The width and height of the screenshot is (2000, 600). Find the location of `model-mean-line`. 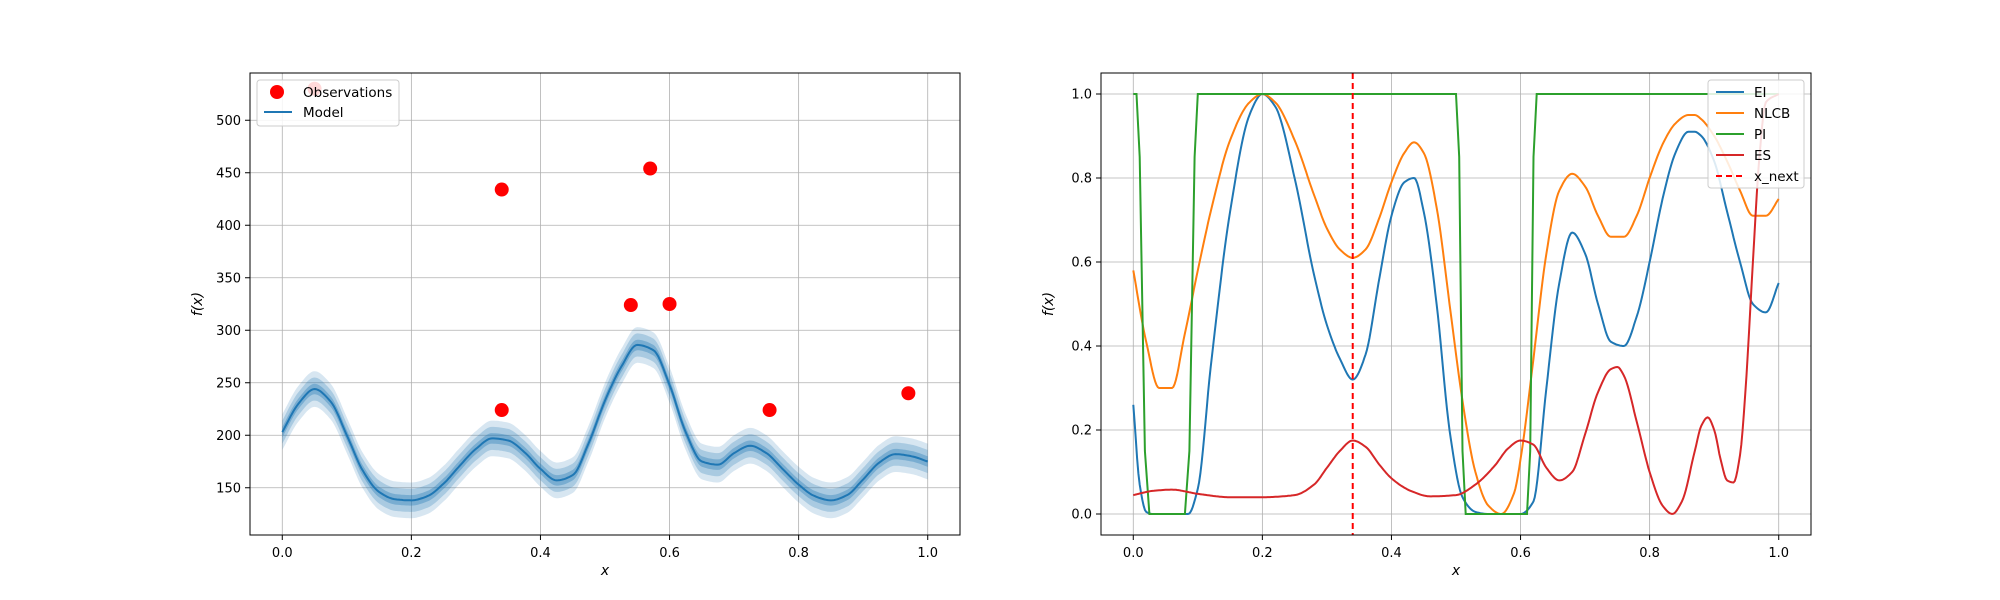

model-mean-line is located at coordinates (604, 422).